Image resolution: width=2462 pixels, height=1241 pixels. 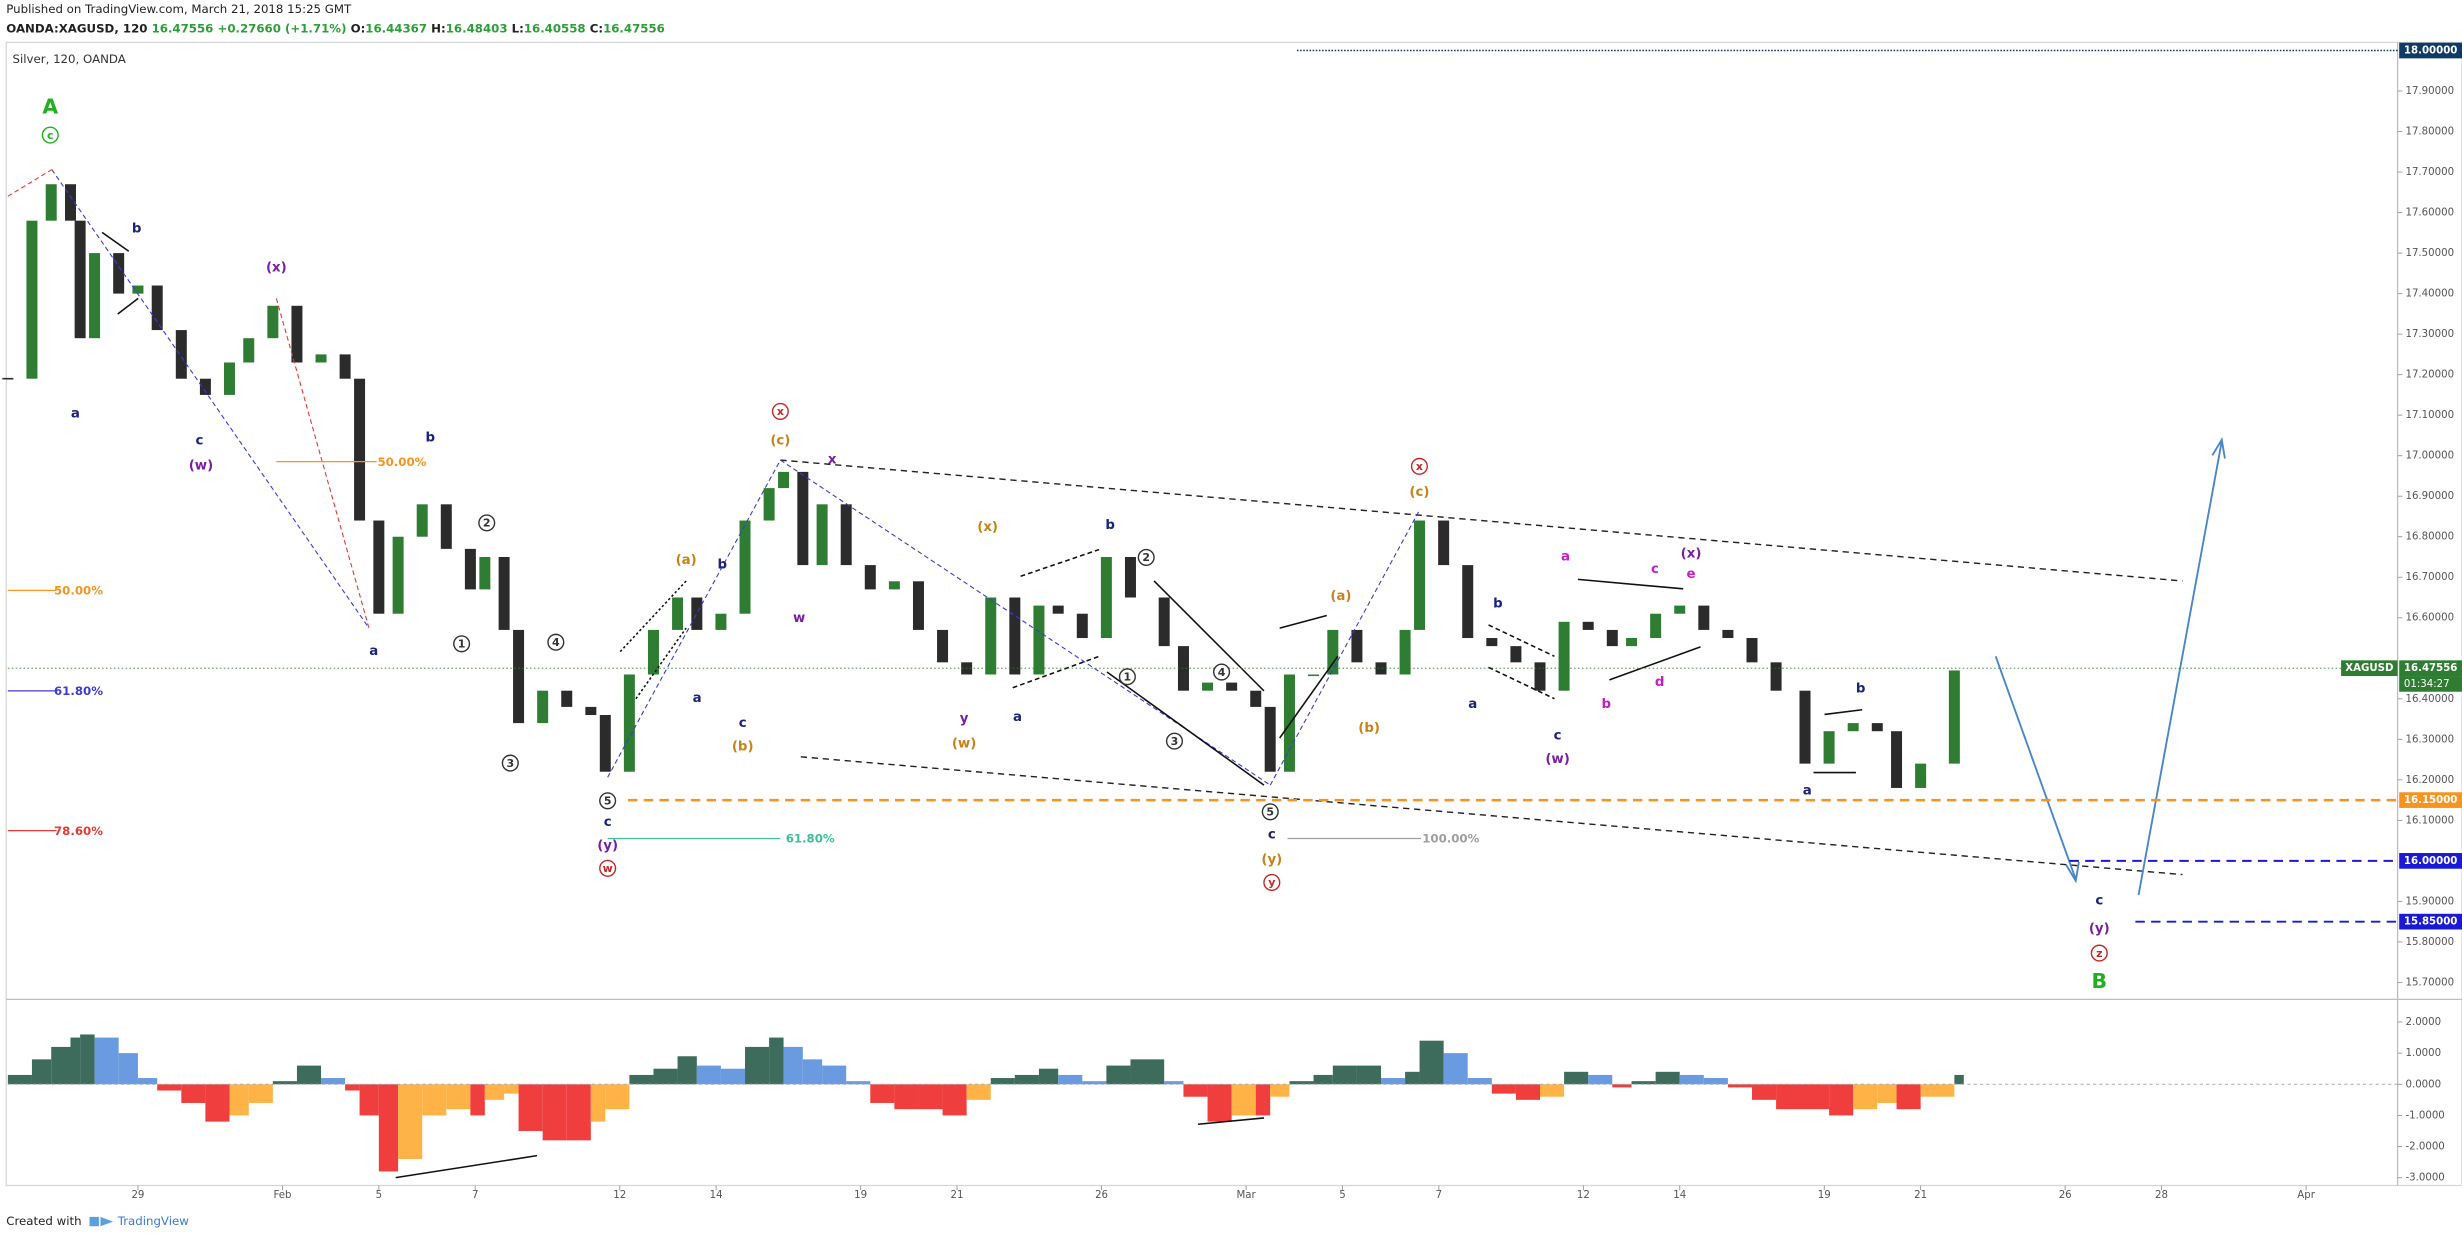 What do you see at coordinates (1679, 1195) in the screenshot?
I see `x-tick-label: 14` at bounding box center [1679, 1195].